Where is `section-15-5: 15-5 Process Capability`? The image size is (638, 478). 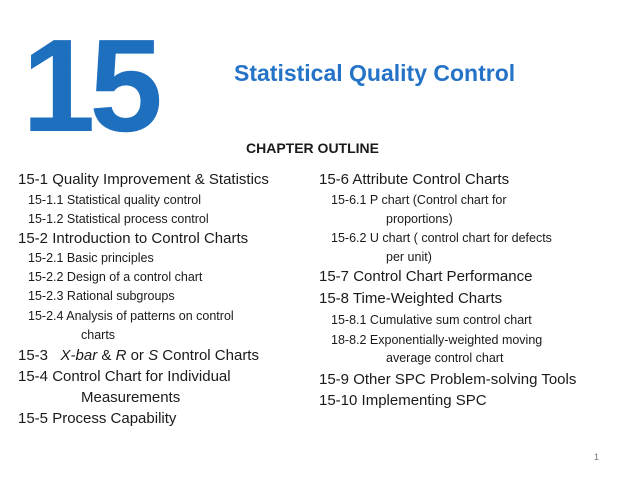
section-15-5: 15-5 Process Capability is located at coordinates (97, 418).